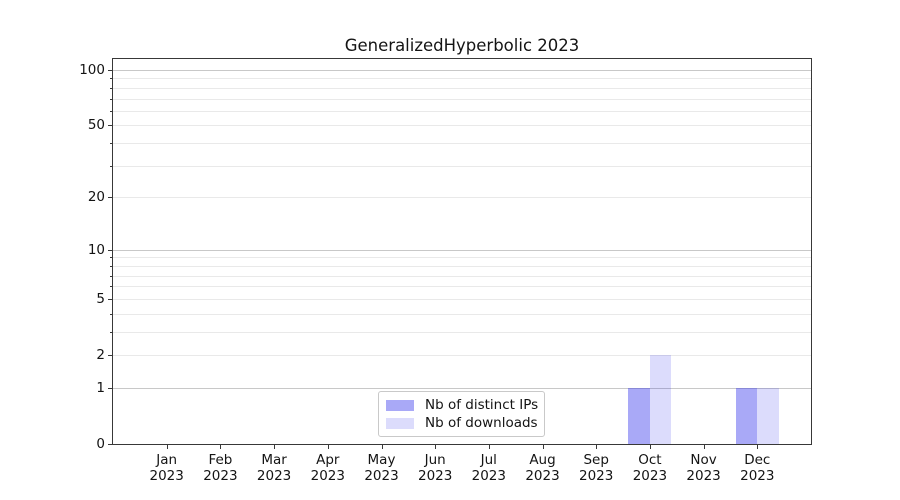  What do you see at coordinates (166, 468) in the screenshot?
I see `x-tick-label: Jan 2023` at bounding box center [166, 468].